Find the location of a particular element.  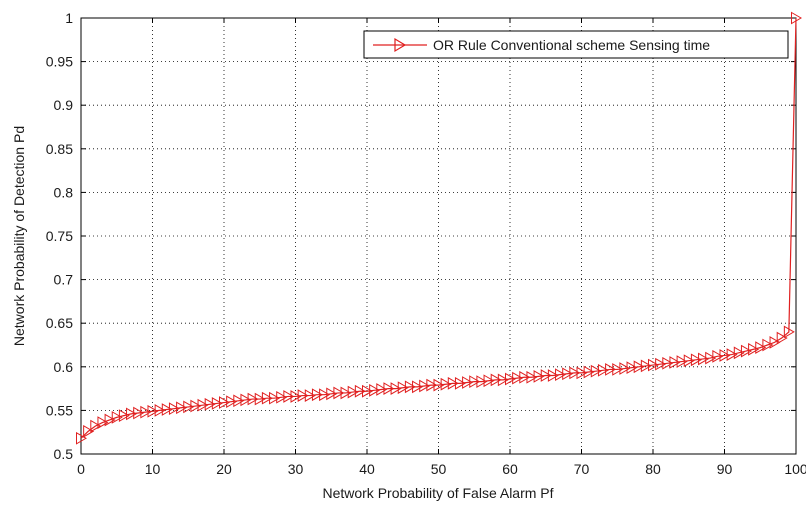

y-tick-label: 0.75 is located at coordinates (59, 236).